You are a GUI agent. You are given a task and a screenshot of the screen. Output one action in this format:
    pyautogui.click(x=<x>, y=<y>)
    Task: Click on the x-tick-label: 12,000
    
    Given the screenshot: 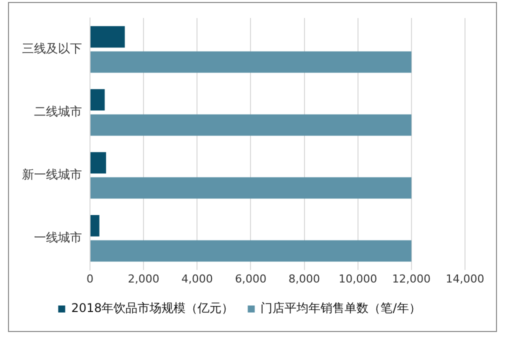 What is the action you would take?
    pyautogui.click(x=411, y=279)
    